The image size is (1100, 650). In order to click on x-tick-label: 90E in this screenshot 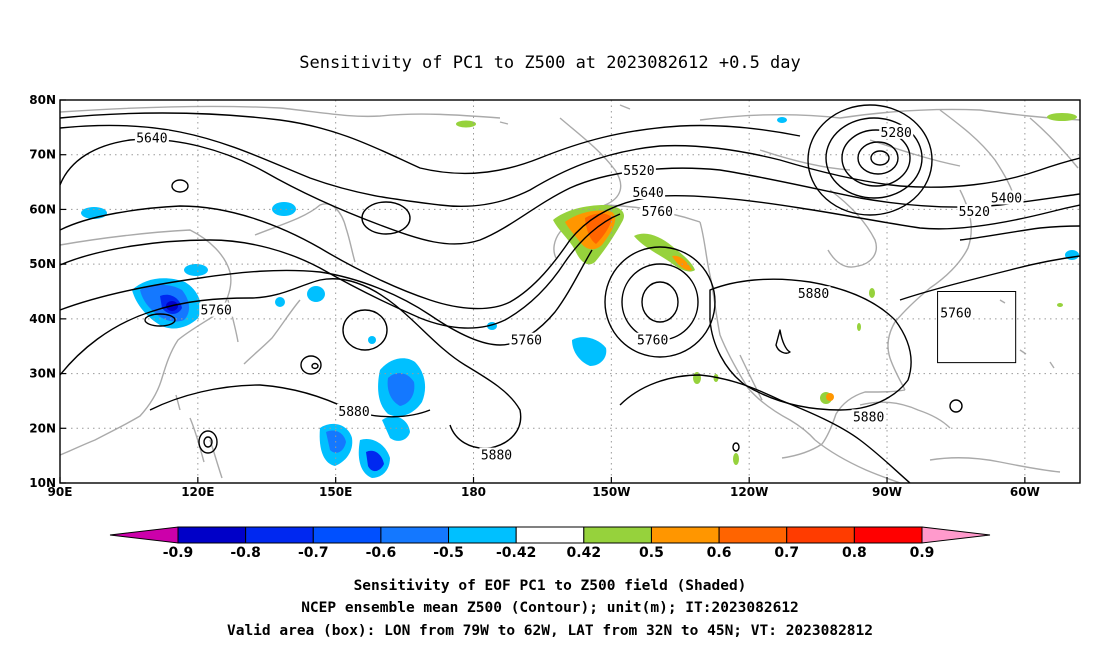, I will do `click(60, 492)`.